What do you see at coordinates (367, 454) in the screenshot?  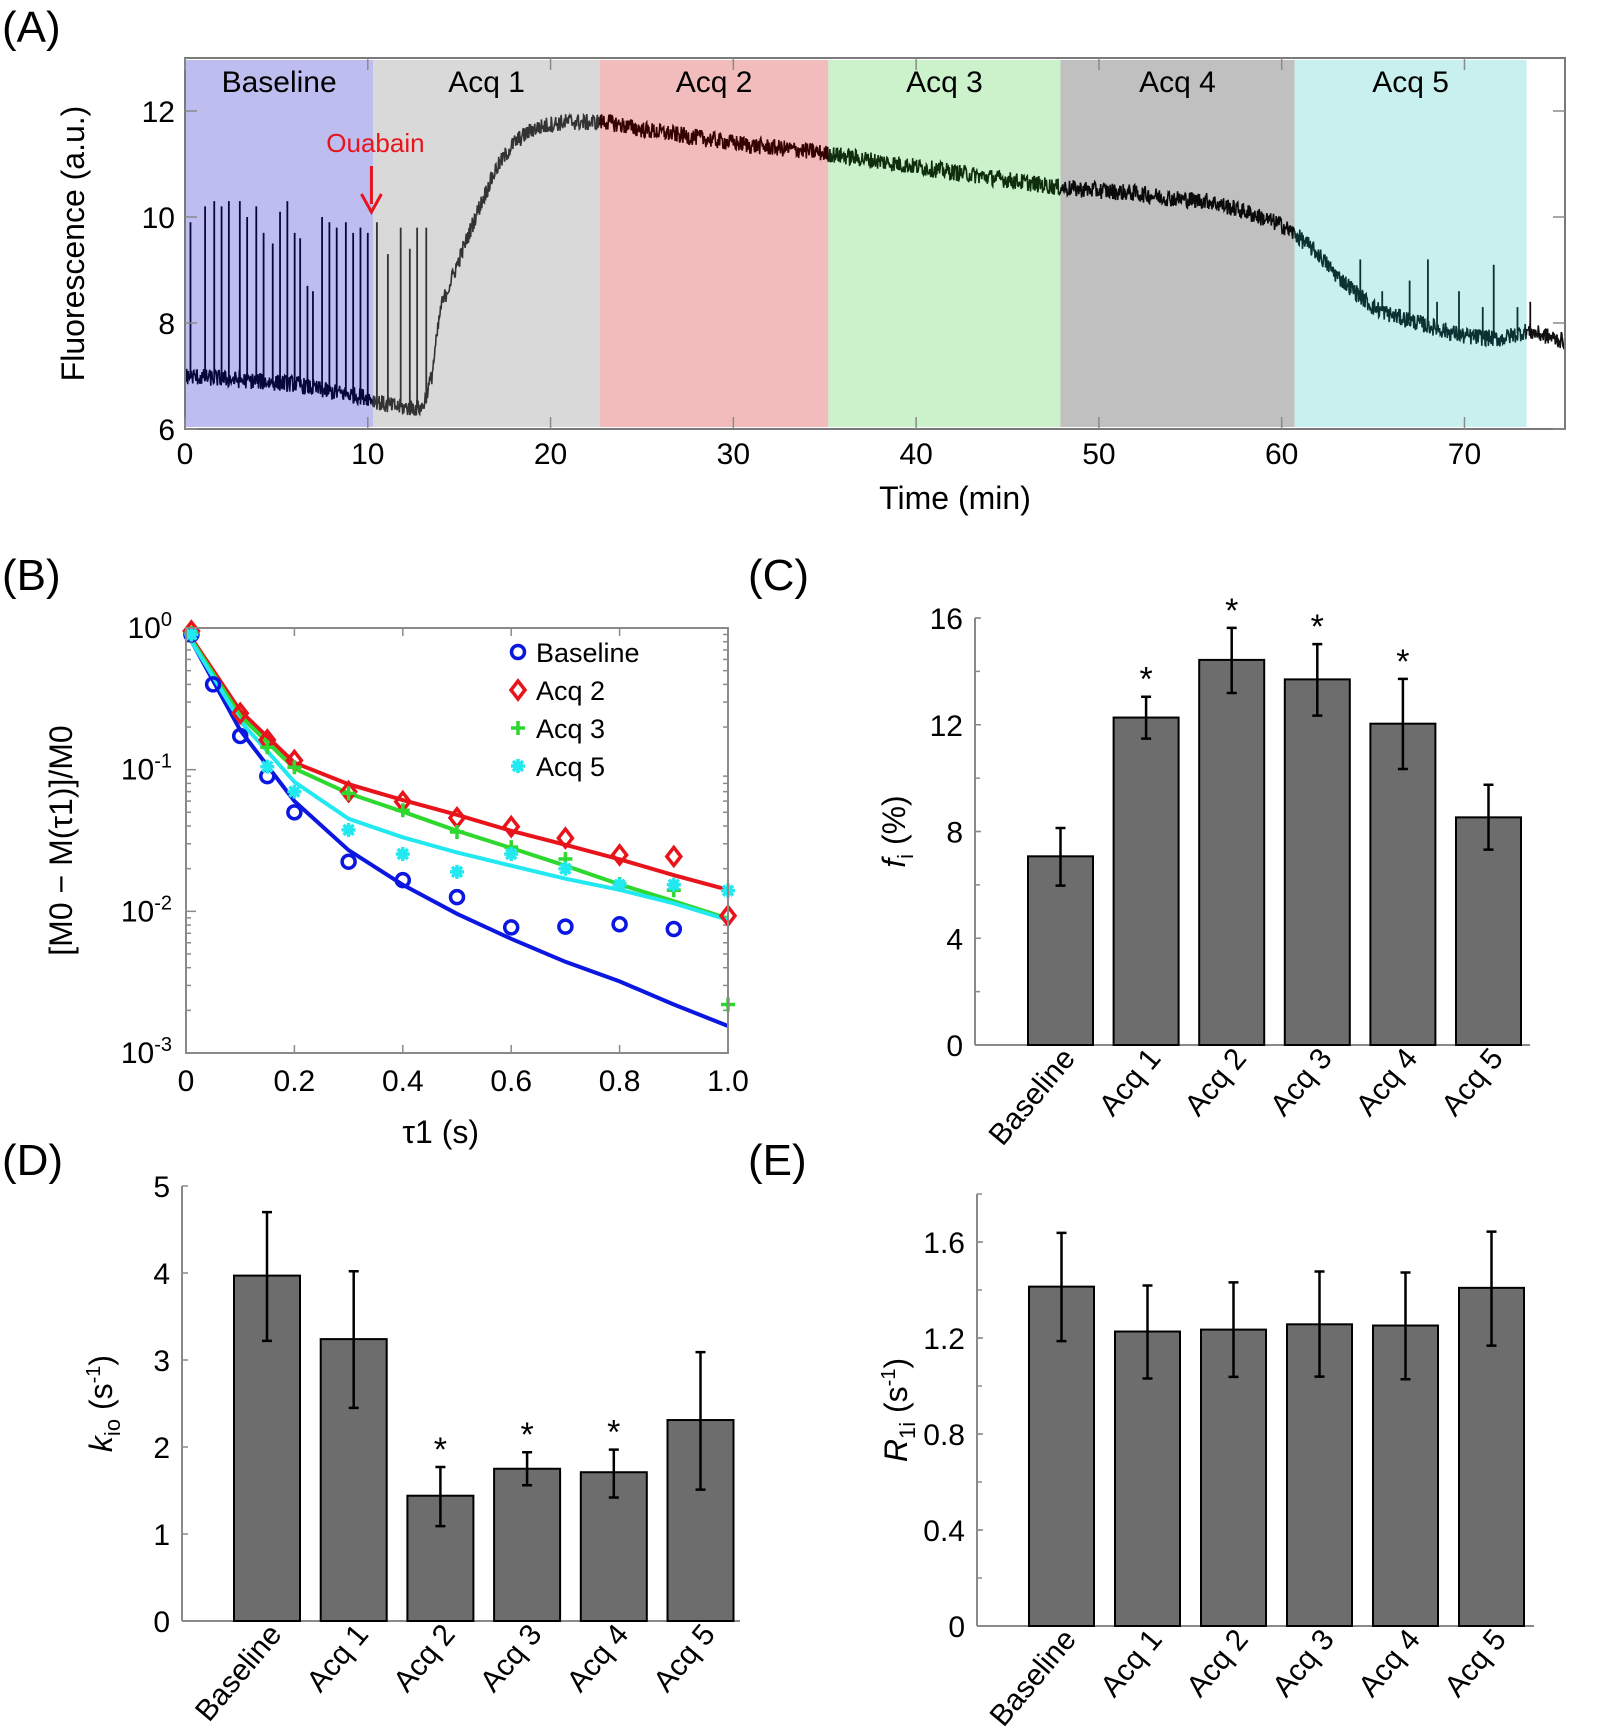 I see `x-tick-label: 10` at bounding box center [367, 454].